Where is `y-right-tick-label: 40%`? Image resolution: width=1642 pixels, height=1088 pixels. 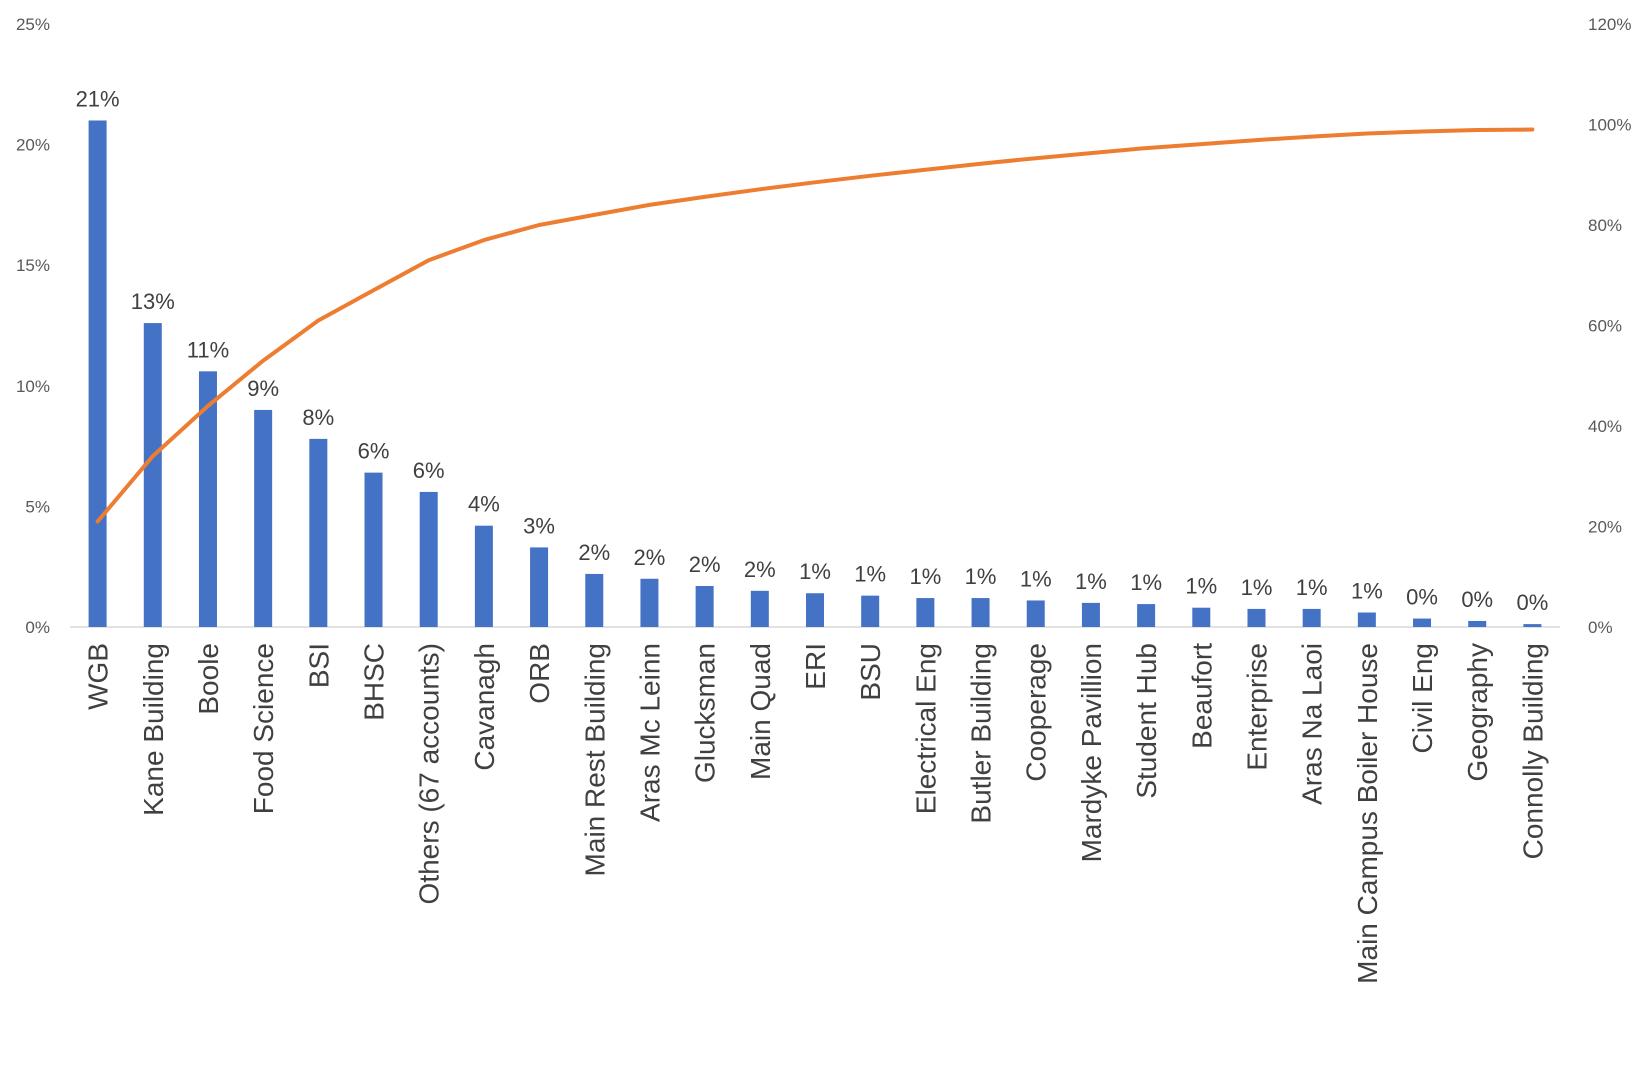 y-right-tick-label: 40% is located at coordinates (1605, 426).